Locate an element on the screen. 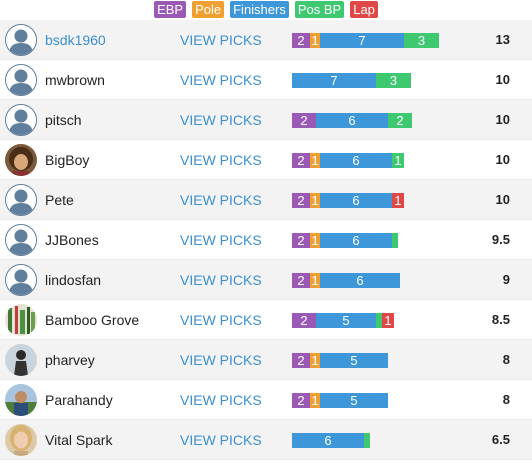 The image size is (532, 463). bar-segment-posbp: 2 is located at coordinates (400, 120).